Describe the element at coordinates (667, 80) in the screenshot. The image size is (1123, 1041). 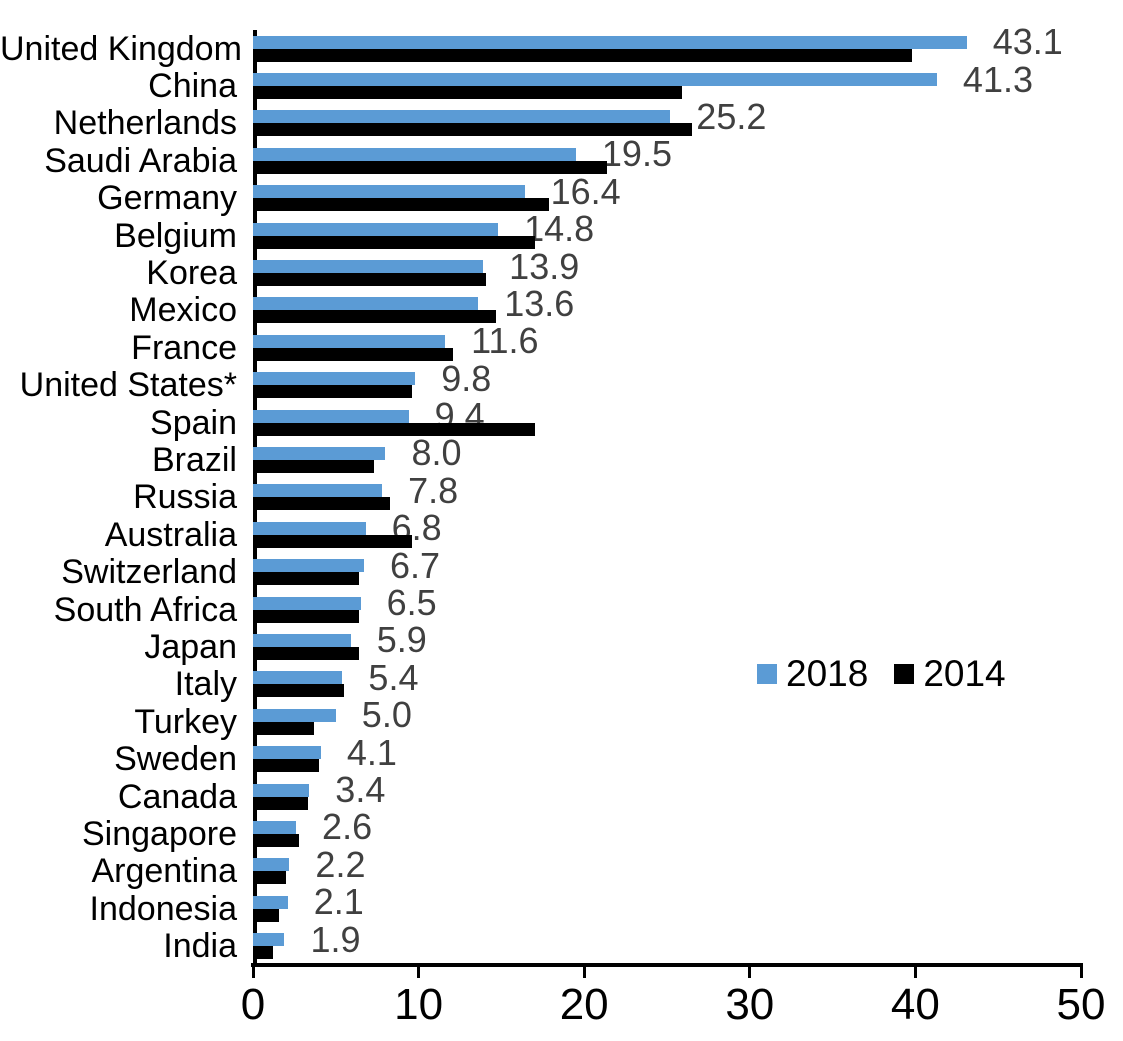
I see `bar-pair: 41.3` at that location.